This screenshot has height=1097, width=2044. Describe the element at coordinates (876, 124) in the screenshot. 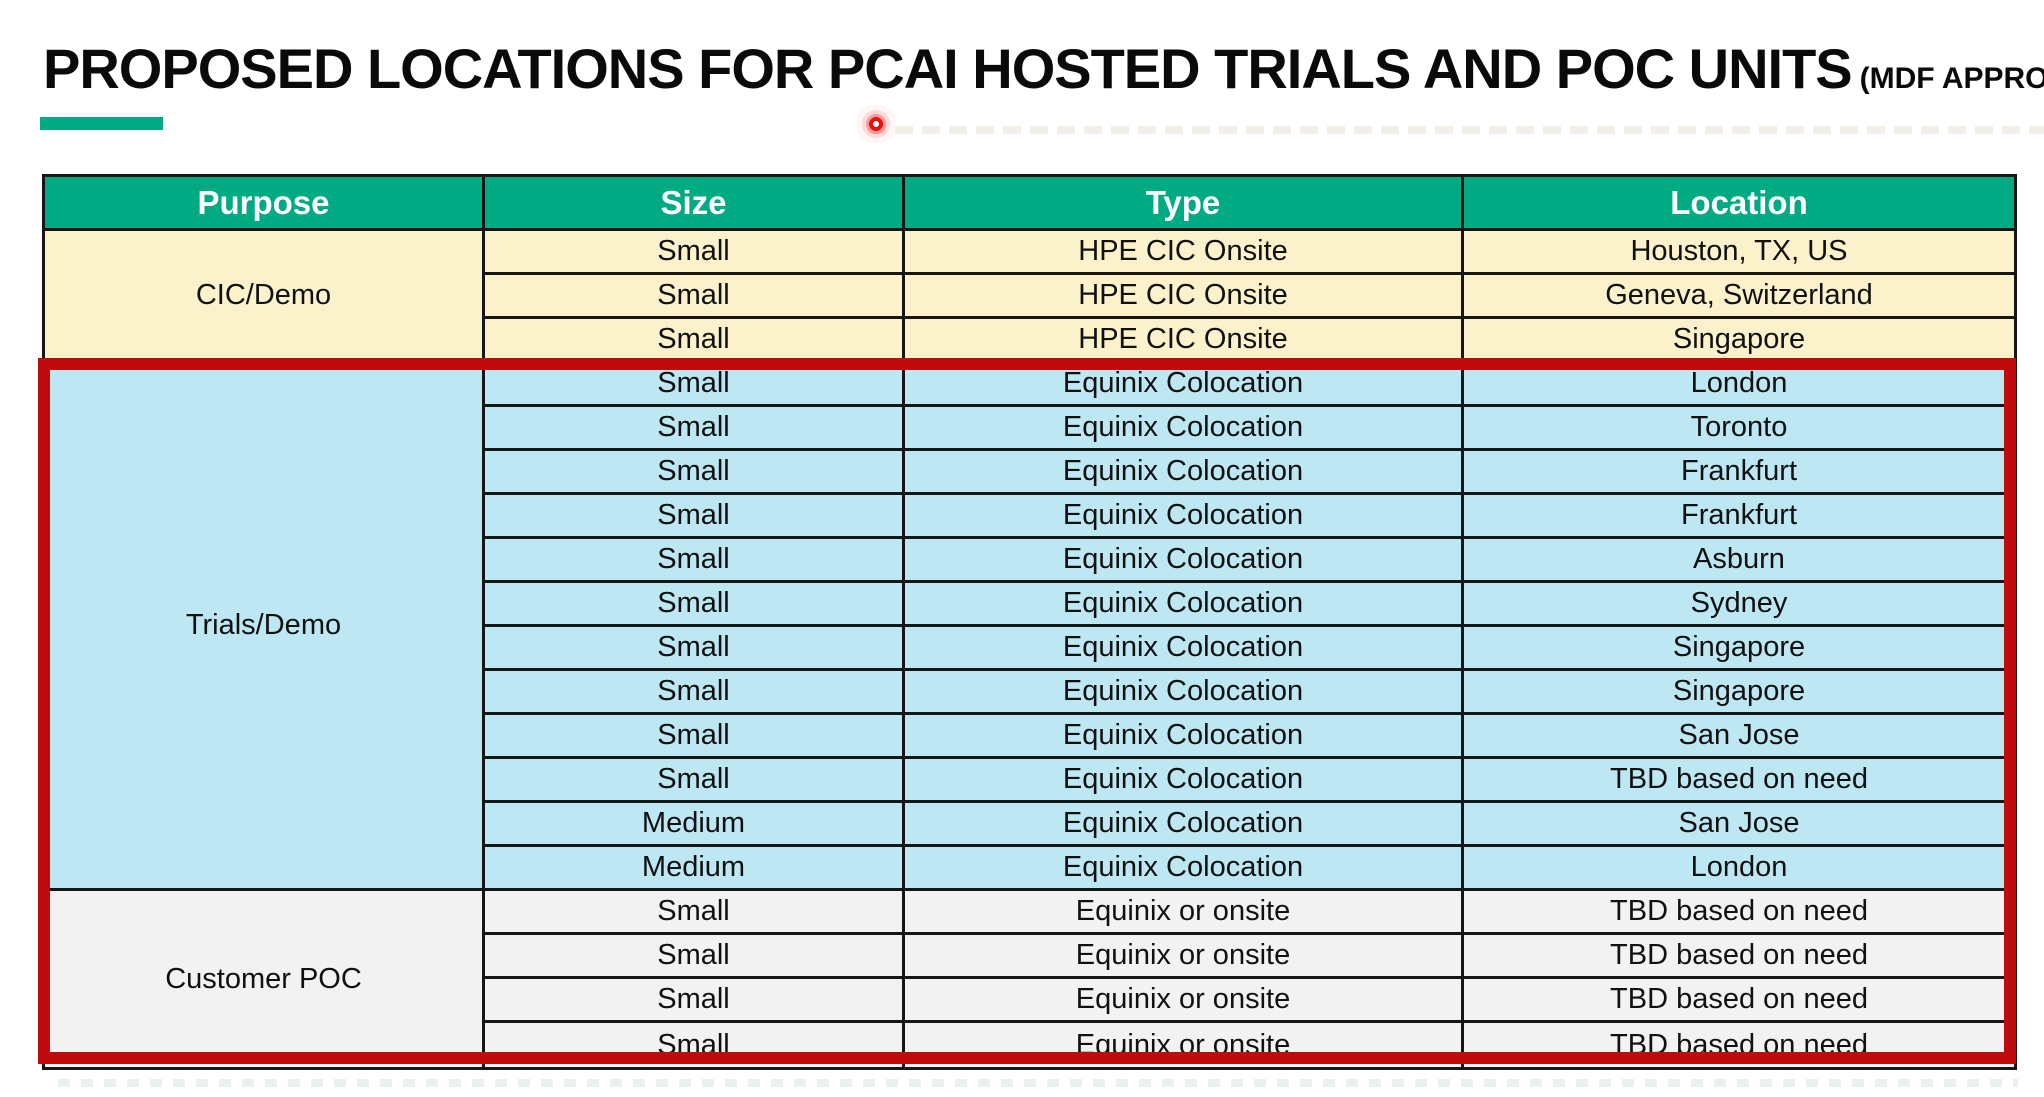

I see `laser-pointer-dot` at that location.